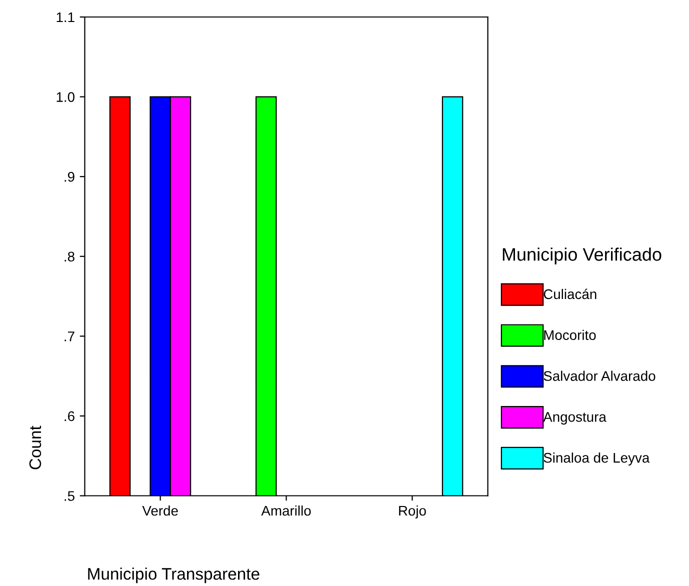 The image size is (689, 586). I want to click on x-tick-label: Rojo, so click(412, 511).